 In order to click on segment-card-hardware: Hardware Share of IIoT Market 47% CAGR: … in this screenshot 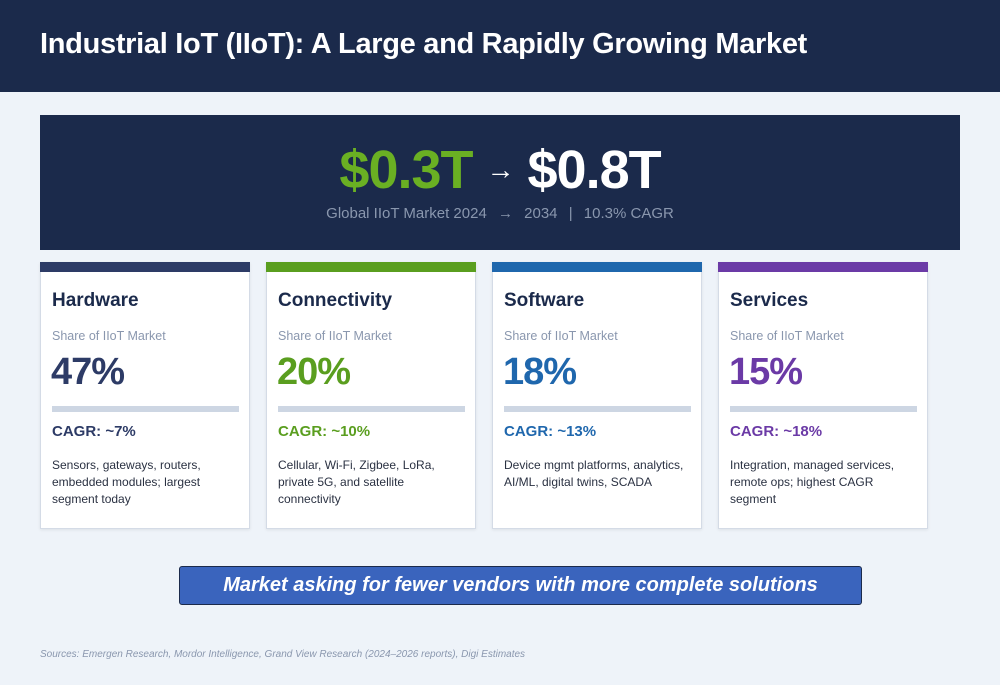, I will do `click(145, 395)`.